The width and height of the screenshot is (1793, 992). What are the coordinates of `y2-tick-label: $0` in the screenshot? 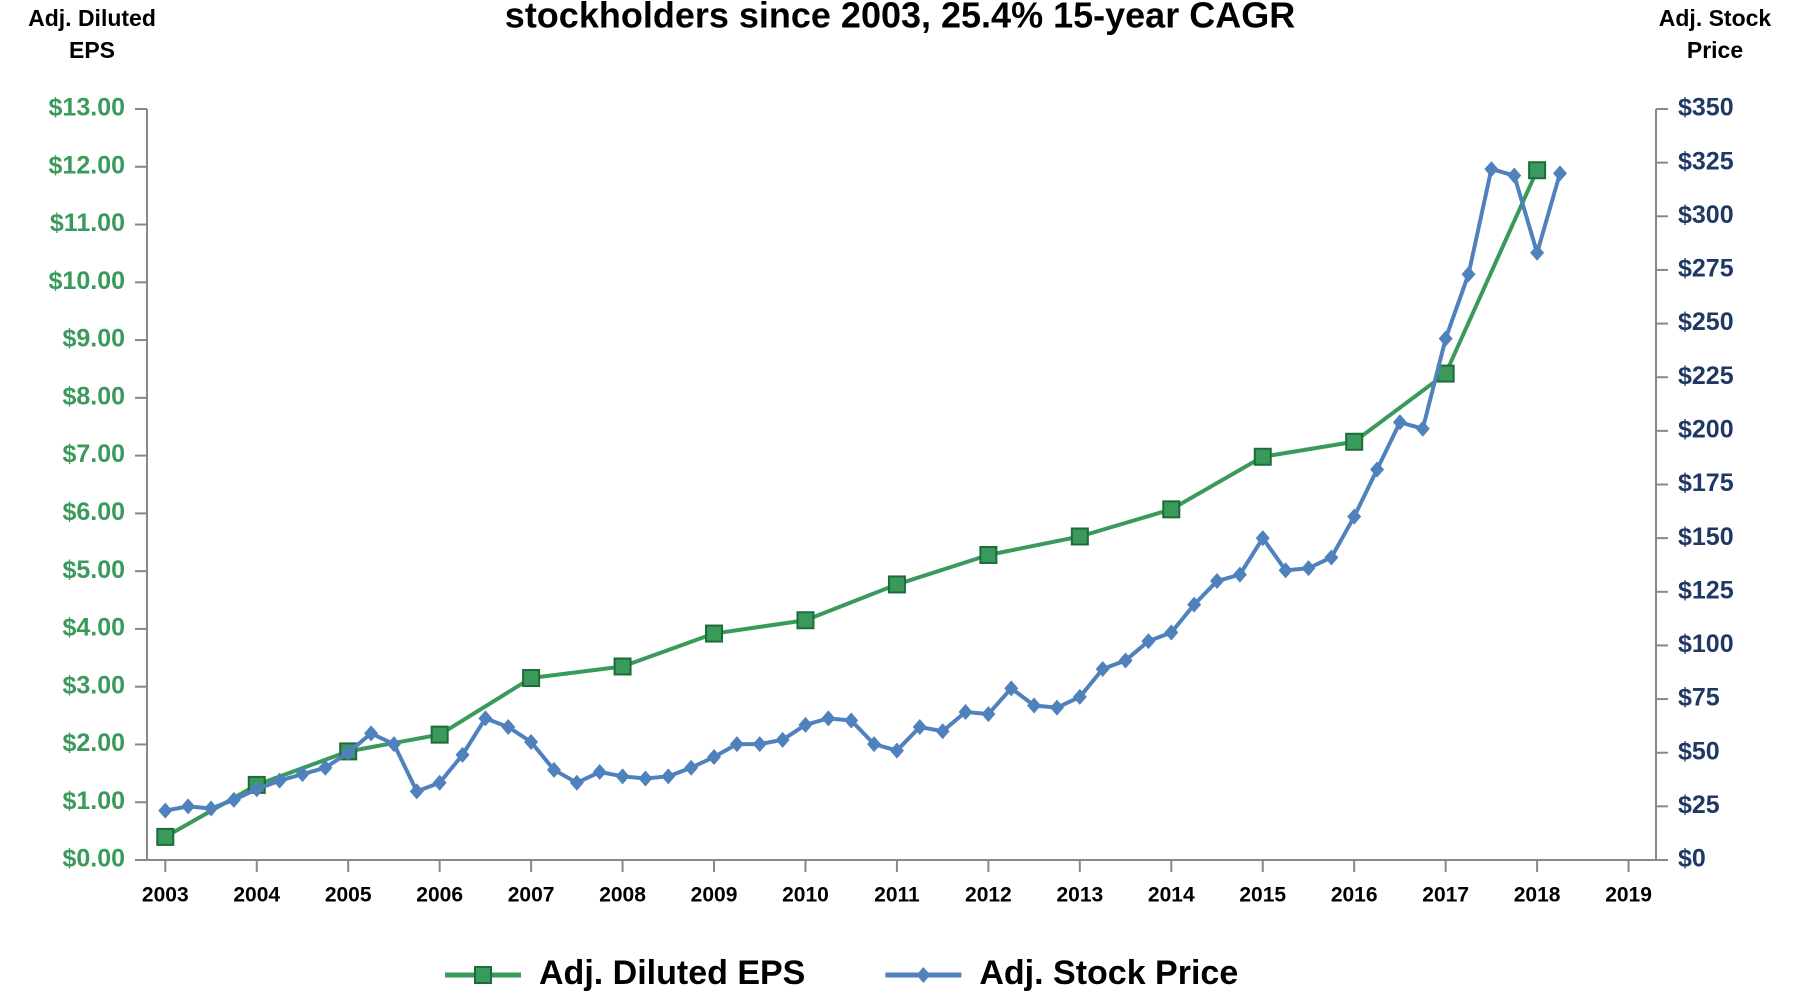 It's located at (1692, 859).